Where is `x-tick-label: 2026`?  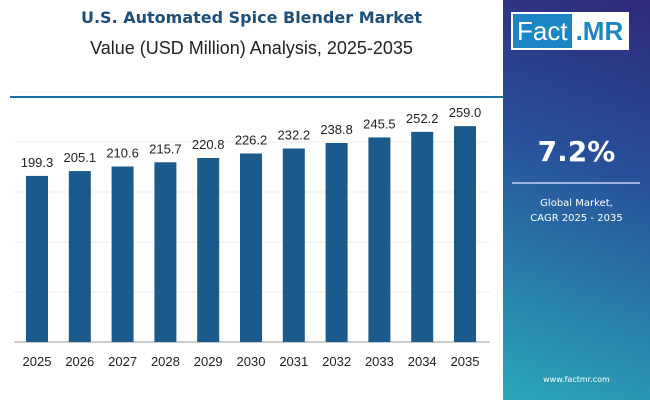 x-tick-label: 2026 is located at coordinates (79, 361).